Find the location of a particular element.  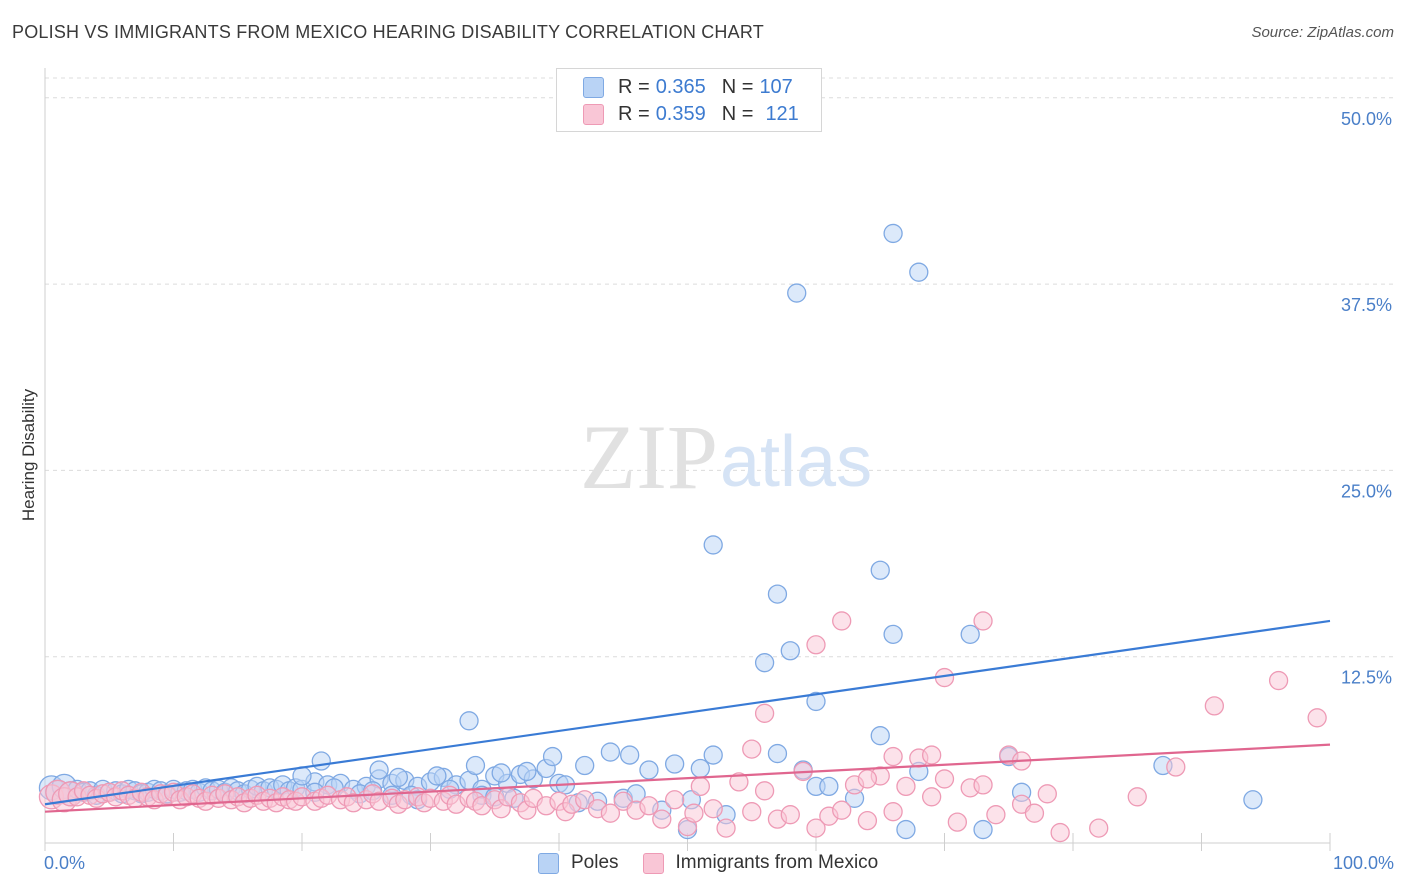

mexico-r-value: 0.359 is located at coordinates (680, 113).